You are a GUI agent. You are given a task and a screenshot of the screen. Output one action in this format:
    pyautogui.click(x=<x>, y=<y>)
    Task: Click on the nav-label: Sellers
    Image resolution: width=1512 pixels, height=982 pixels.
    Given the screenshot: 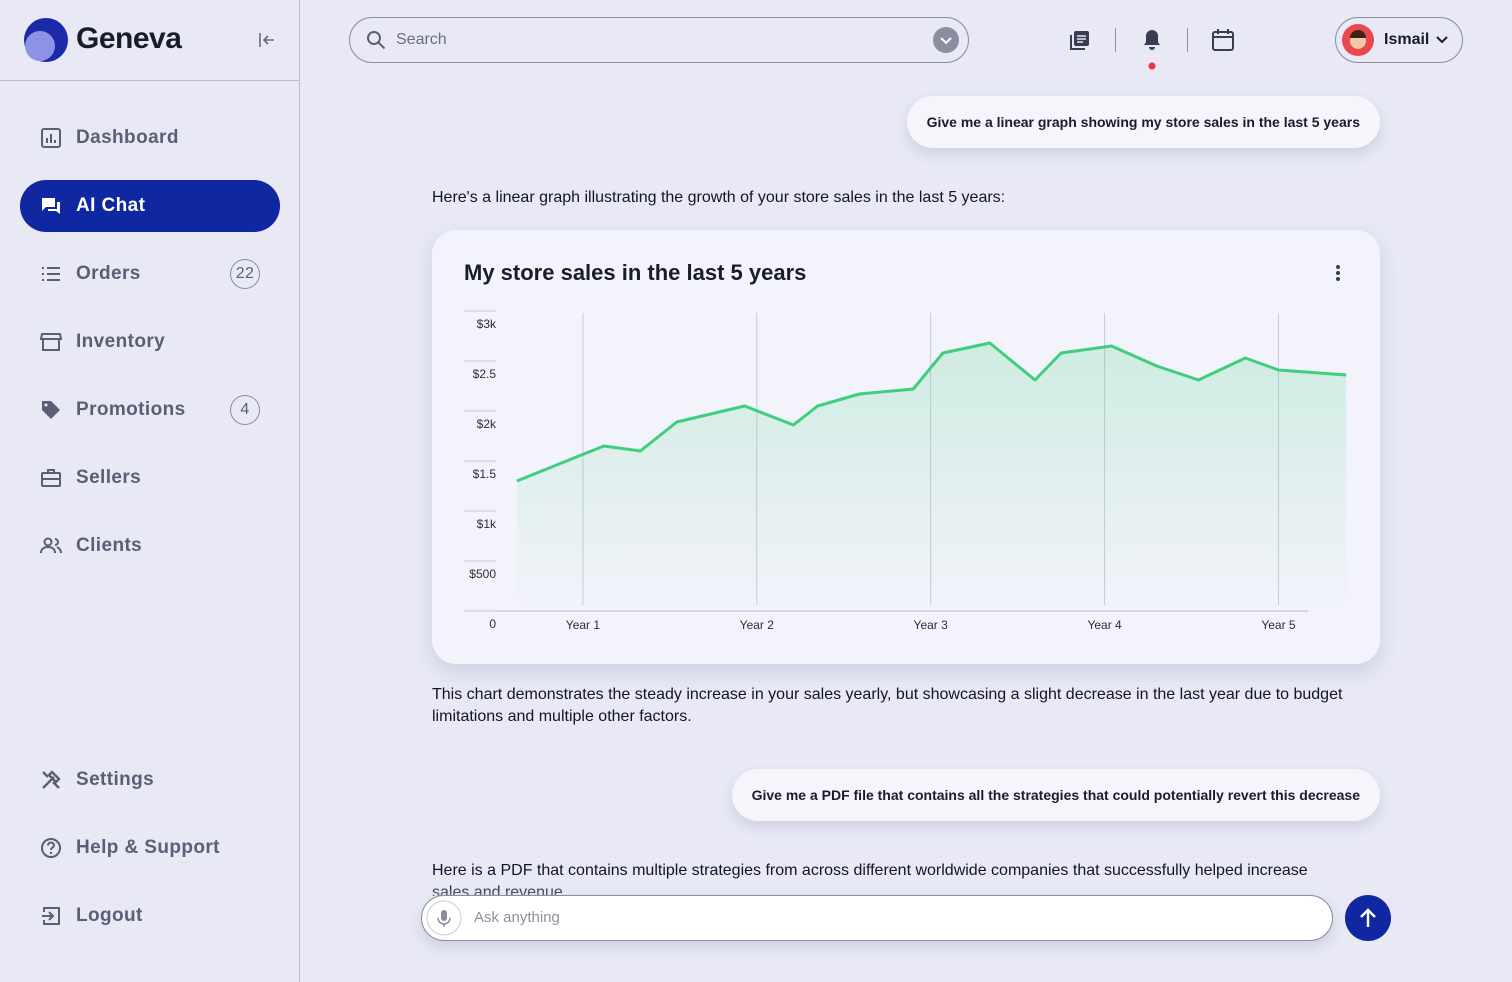 What is the action you would take?
    pyautogui.click(x=109, y=477)
    